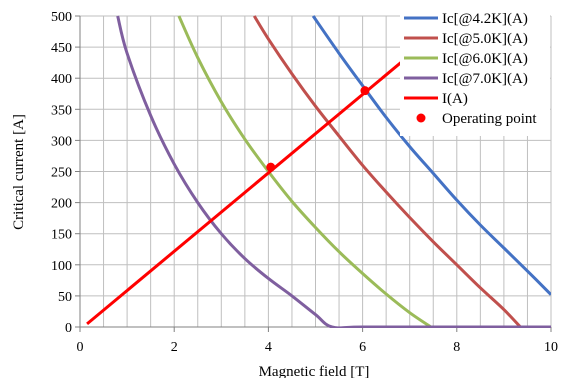 Image resolution: width=561 pixels, height=378 pixels. I want to click on x-tick-label: 2, so click(174, 347).